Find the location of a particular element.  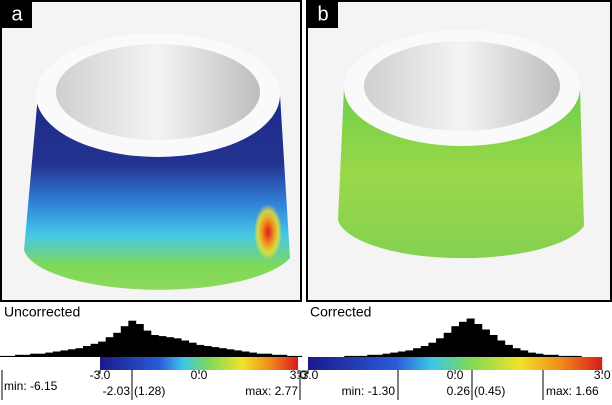

stat-min: min: -1.30 is located at coordinates (369, 391).